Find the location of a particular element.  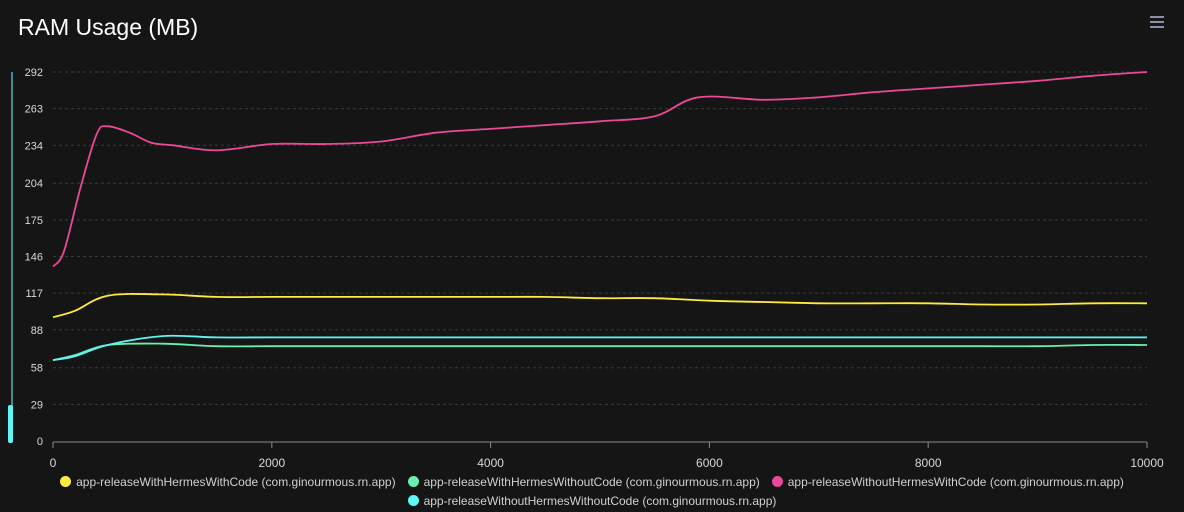

y-tick-label: 263 is located at coordinates (34, 110).